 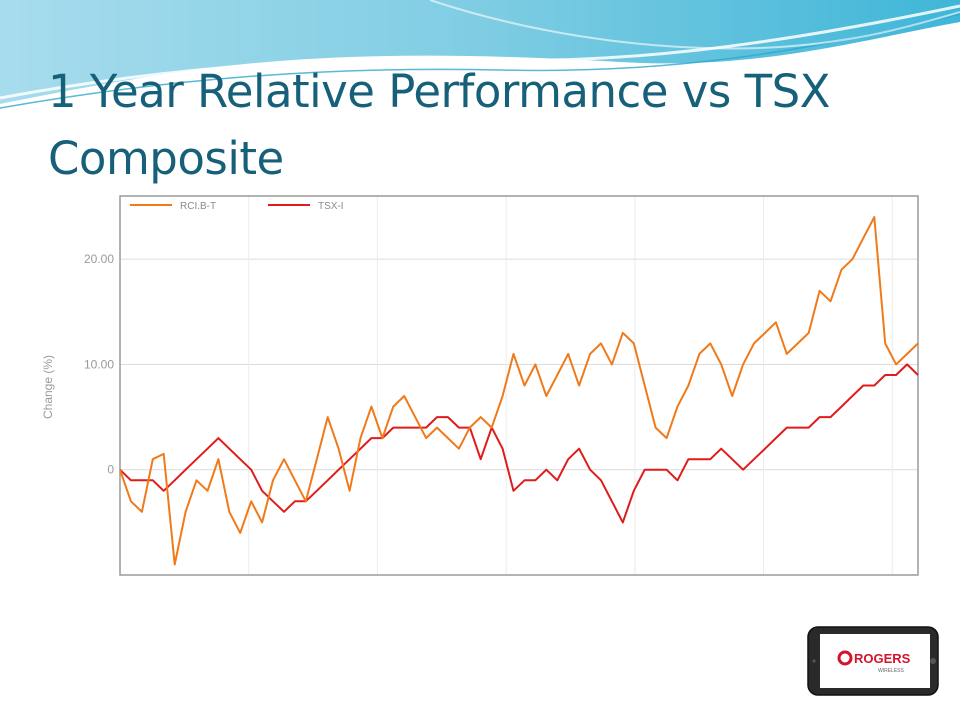 What do you see at coordinates (933, 661) in the screenshot?
I see `phone-button` at bounding box center [933, 661].